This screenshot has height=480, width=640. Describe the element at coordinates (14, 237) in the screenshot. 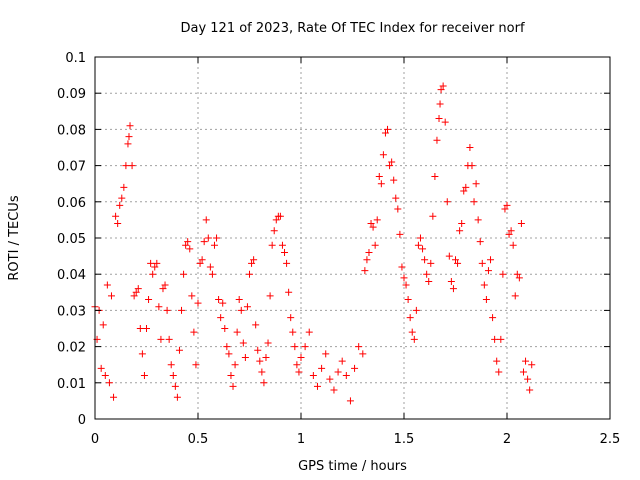

I see `y-axis-label: ROTI / TECUs` at that location.